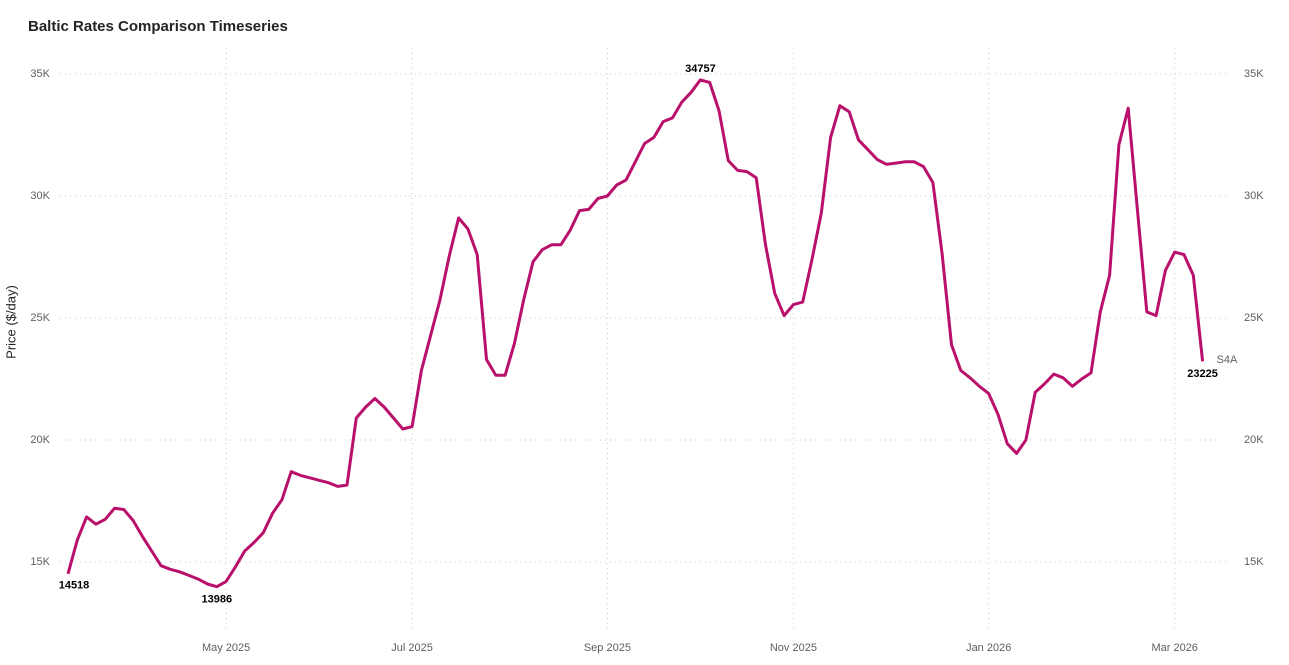 The image size is (1289, 665). Describe the element at coordinates (1254, 562) in the screenshot. I see `y2-tick-label: 15K` at that location.